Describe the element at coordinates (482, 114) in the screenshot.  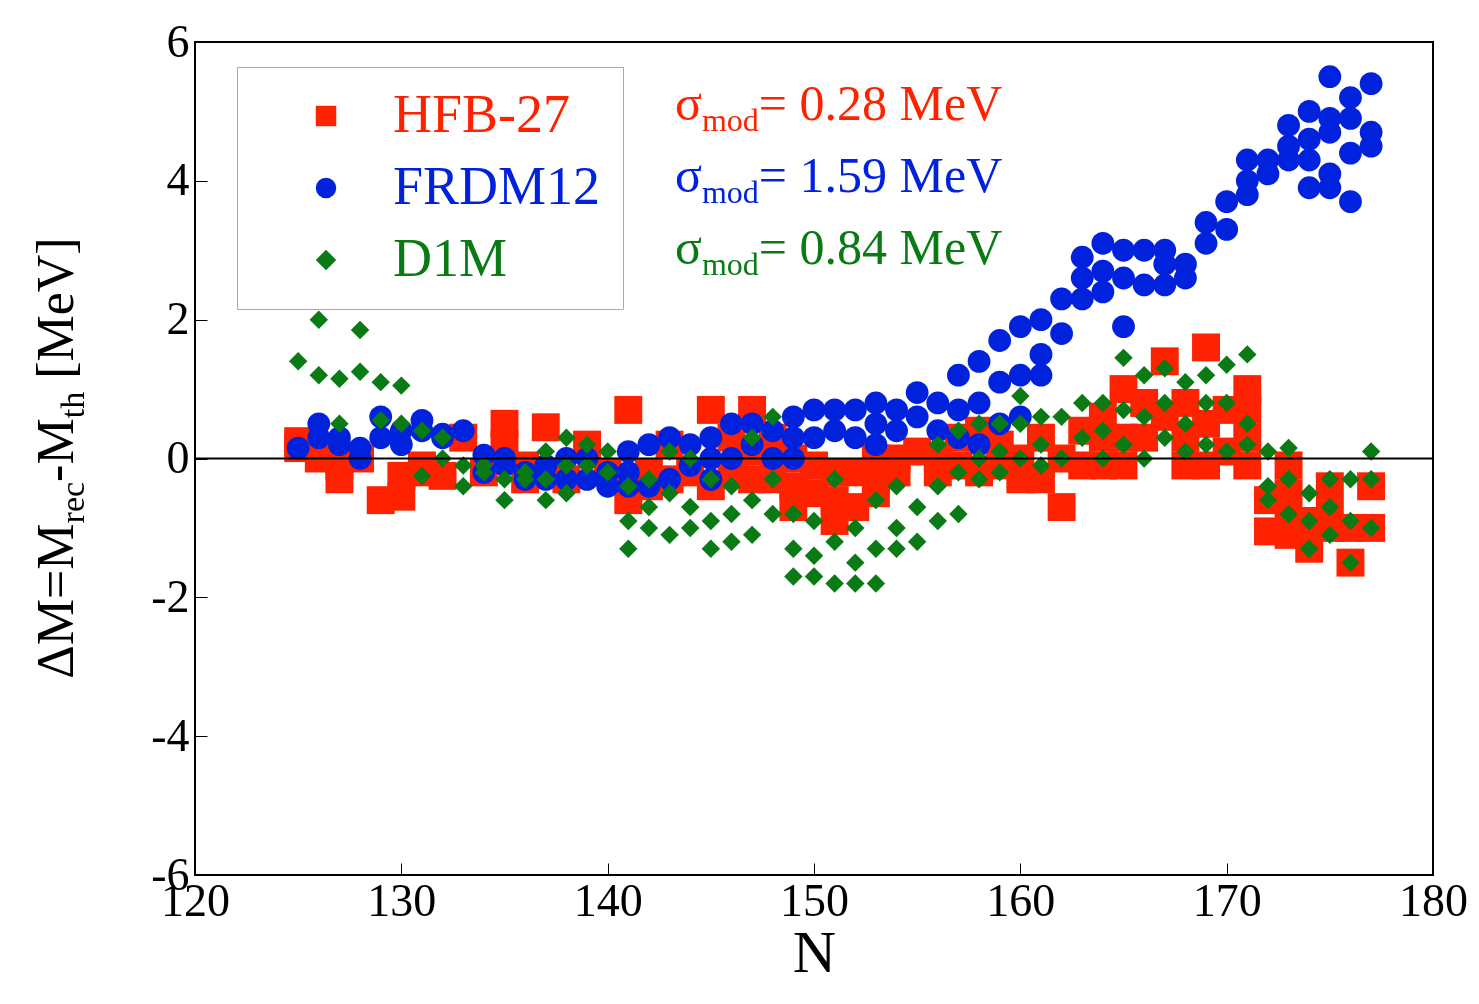
I see `legend-label: HFB-27` at that location.